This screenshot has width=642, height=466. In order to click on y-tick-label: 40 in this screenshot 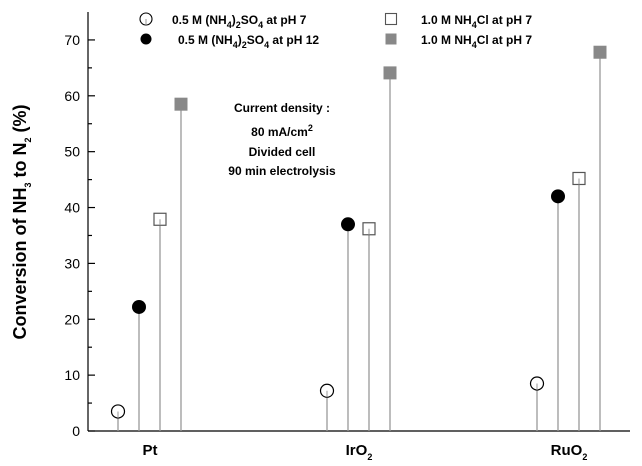, I will do `click(72, 208)`.